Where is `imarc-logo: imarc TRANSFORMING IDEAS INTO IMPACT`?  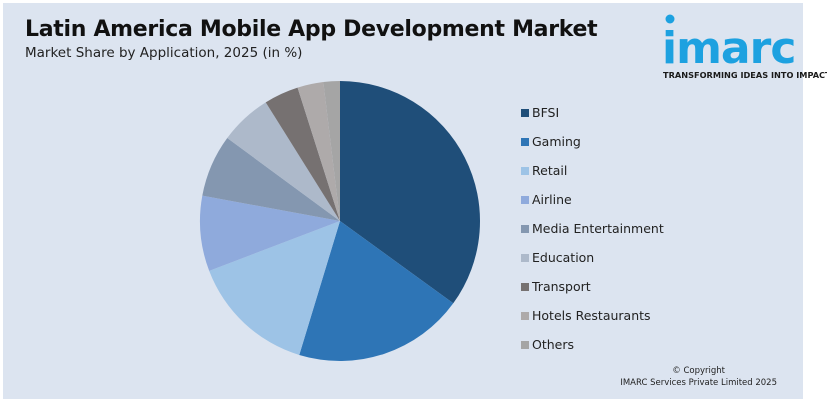 imarc-logo: imarc TRANSFORMING IDEAS INTO IMPACT is located at coordinates (743, 48).